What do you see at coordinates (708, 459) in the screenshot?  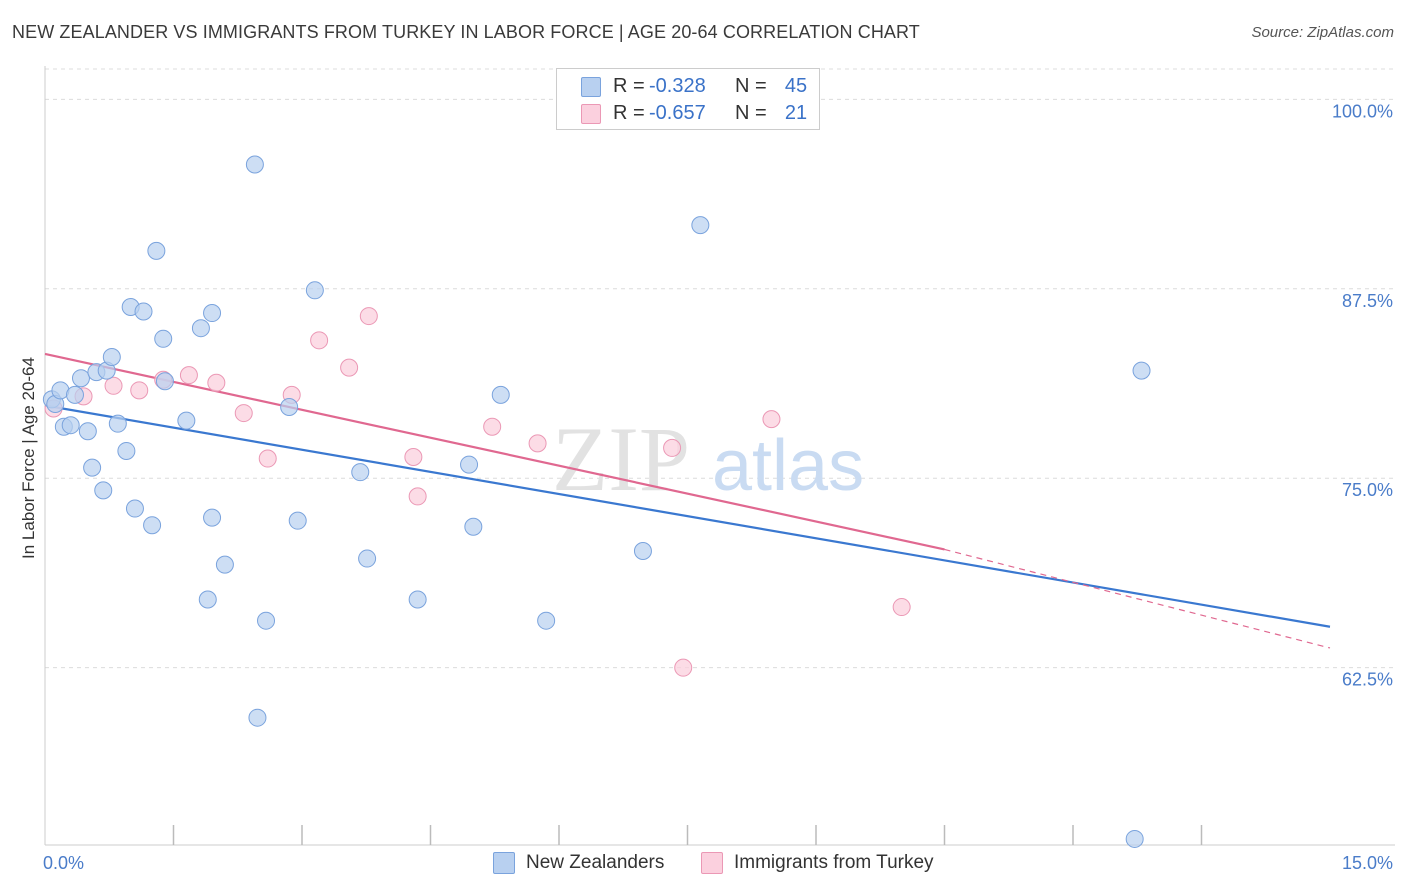 I see `watermark: ZIP atlas` at bounding box center [708, 459].